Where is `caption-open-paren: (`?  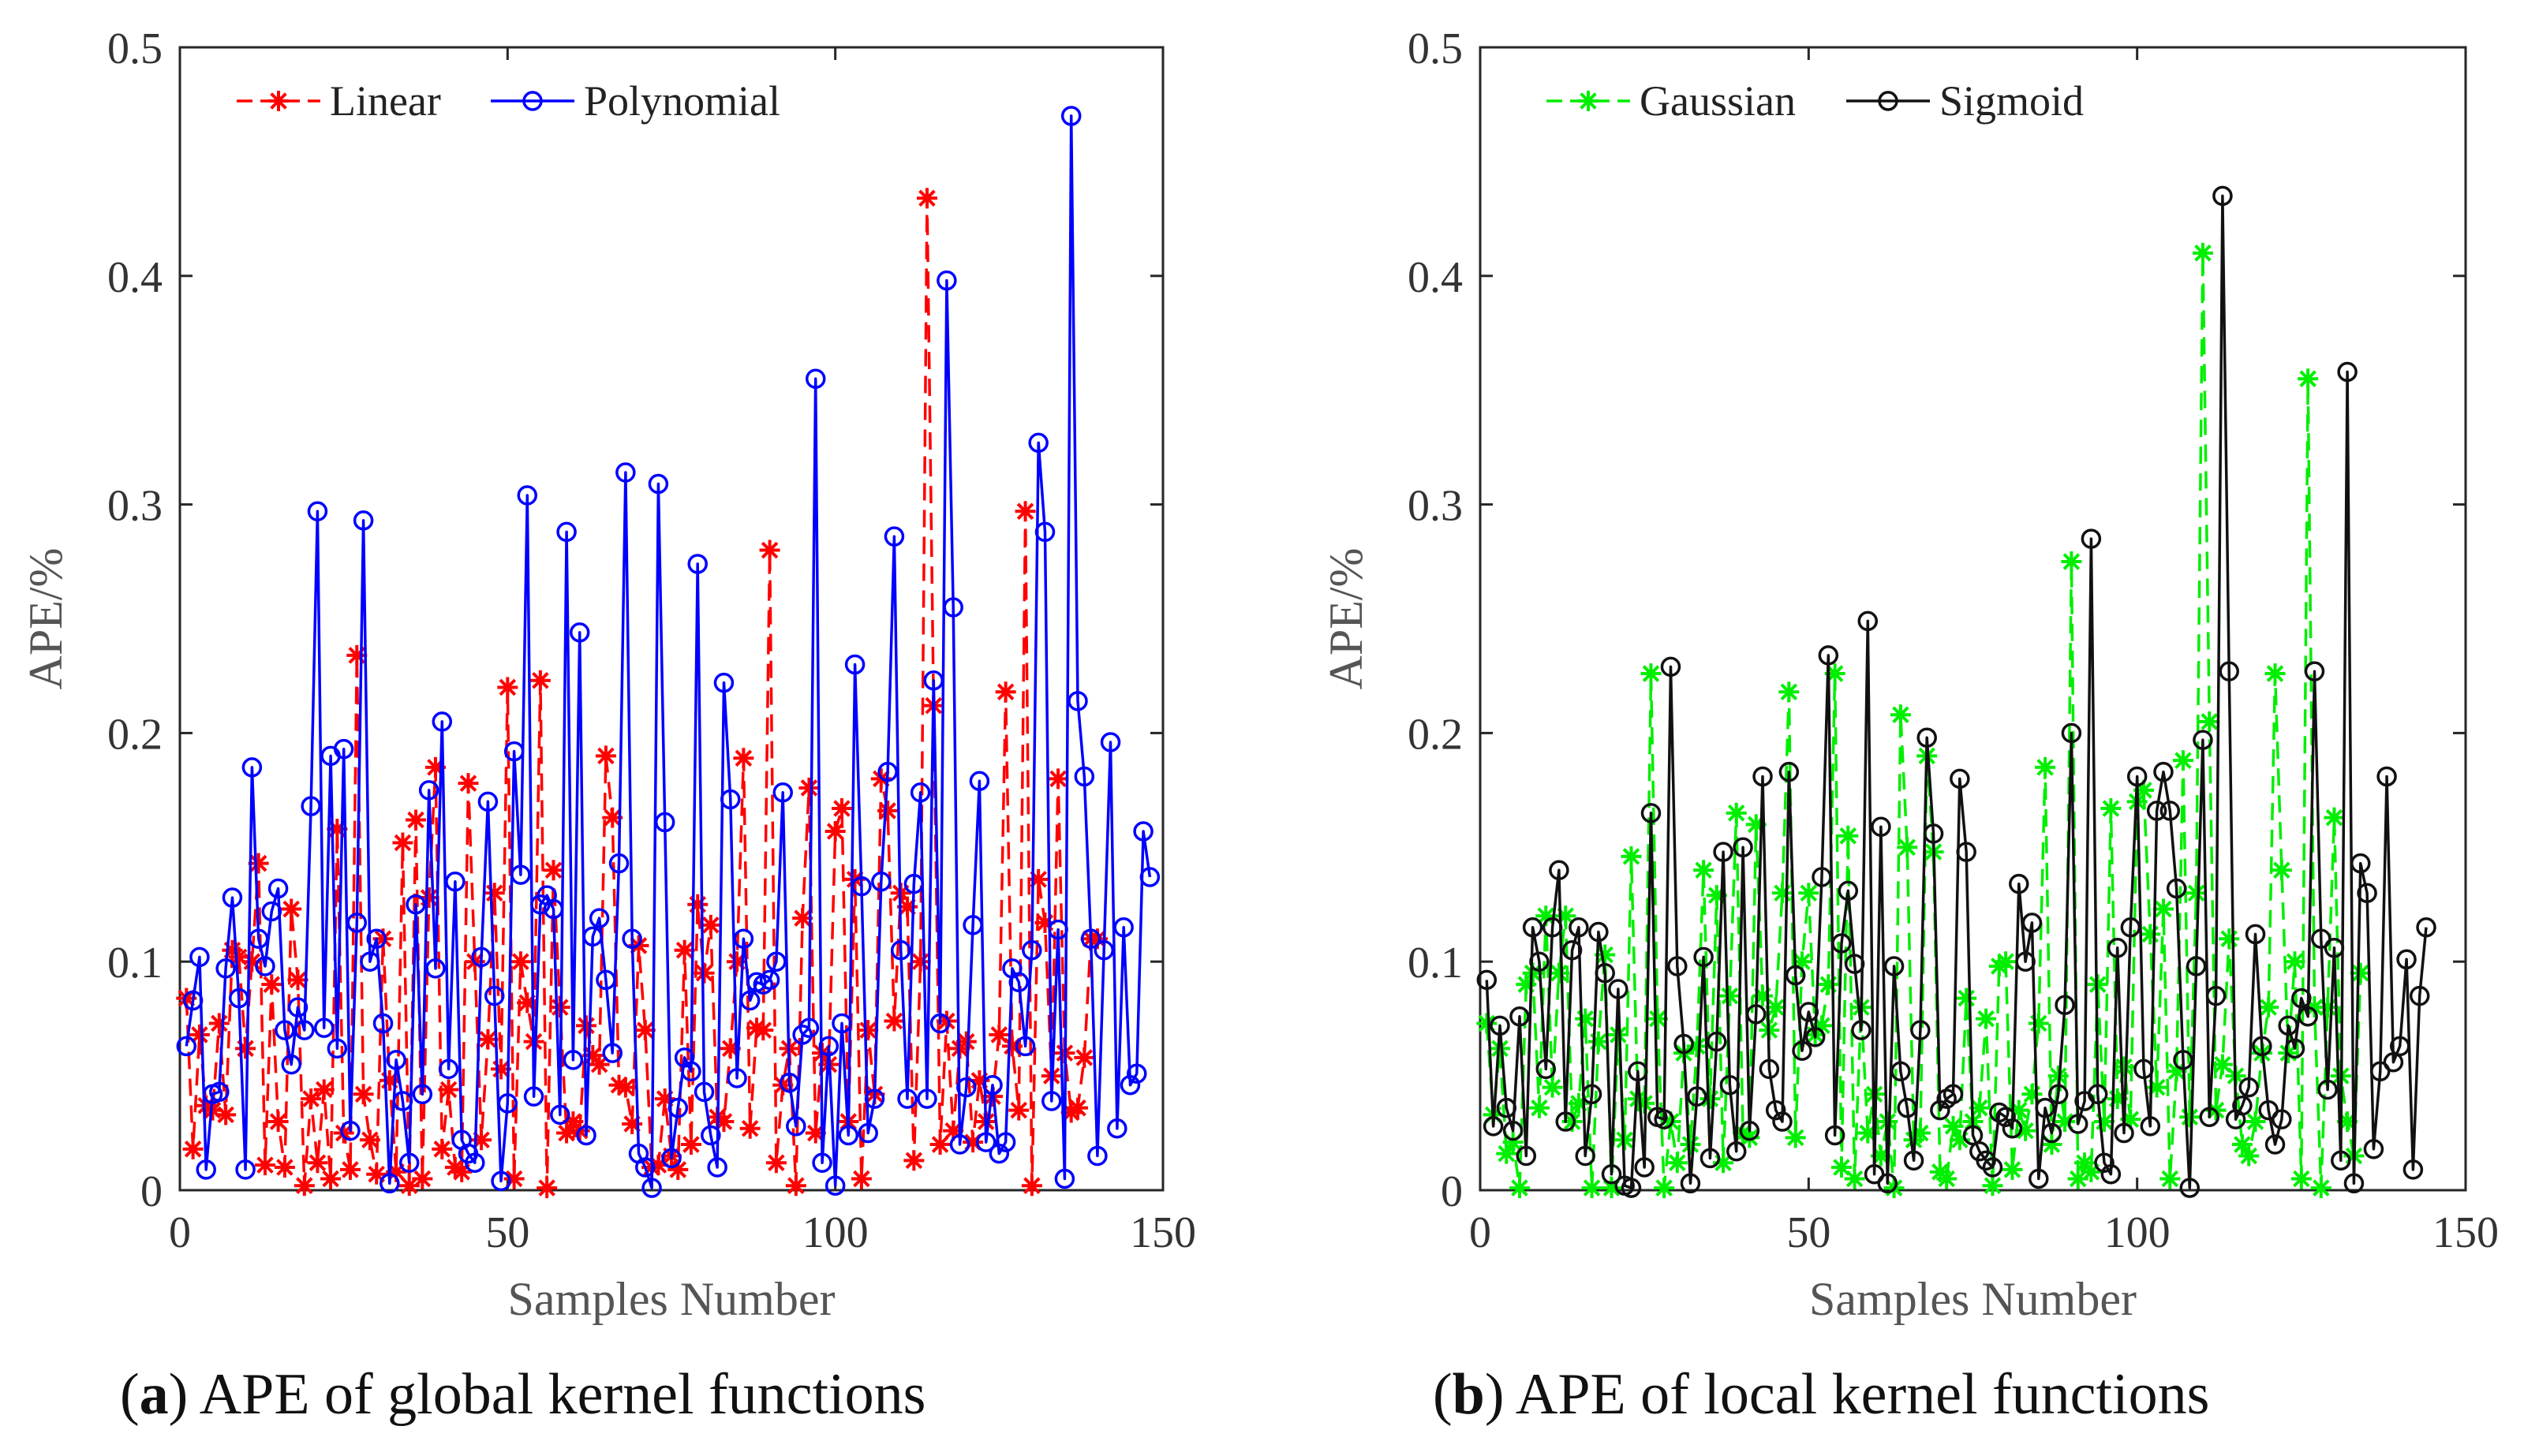 caption-open-paren: ( is located at coordinates (130, 1394).